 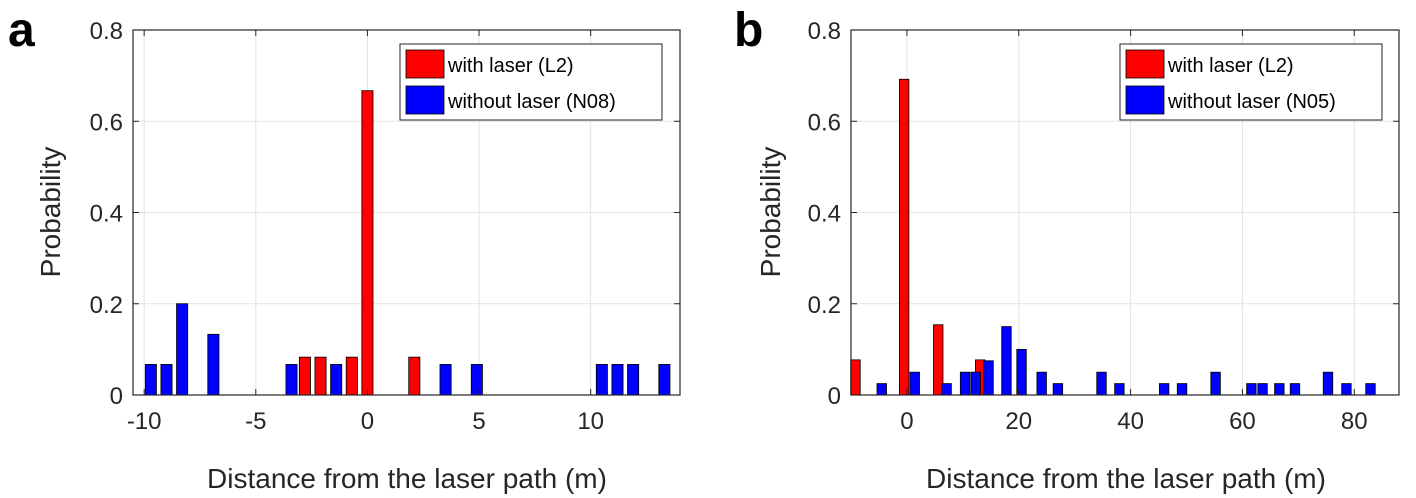 What do you see at coordinates (106, 31) in the screenshot?
I see `panel-a-y-tick-label: 0.8` at bounding box center [106, 31].